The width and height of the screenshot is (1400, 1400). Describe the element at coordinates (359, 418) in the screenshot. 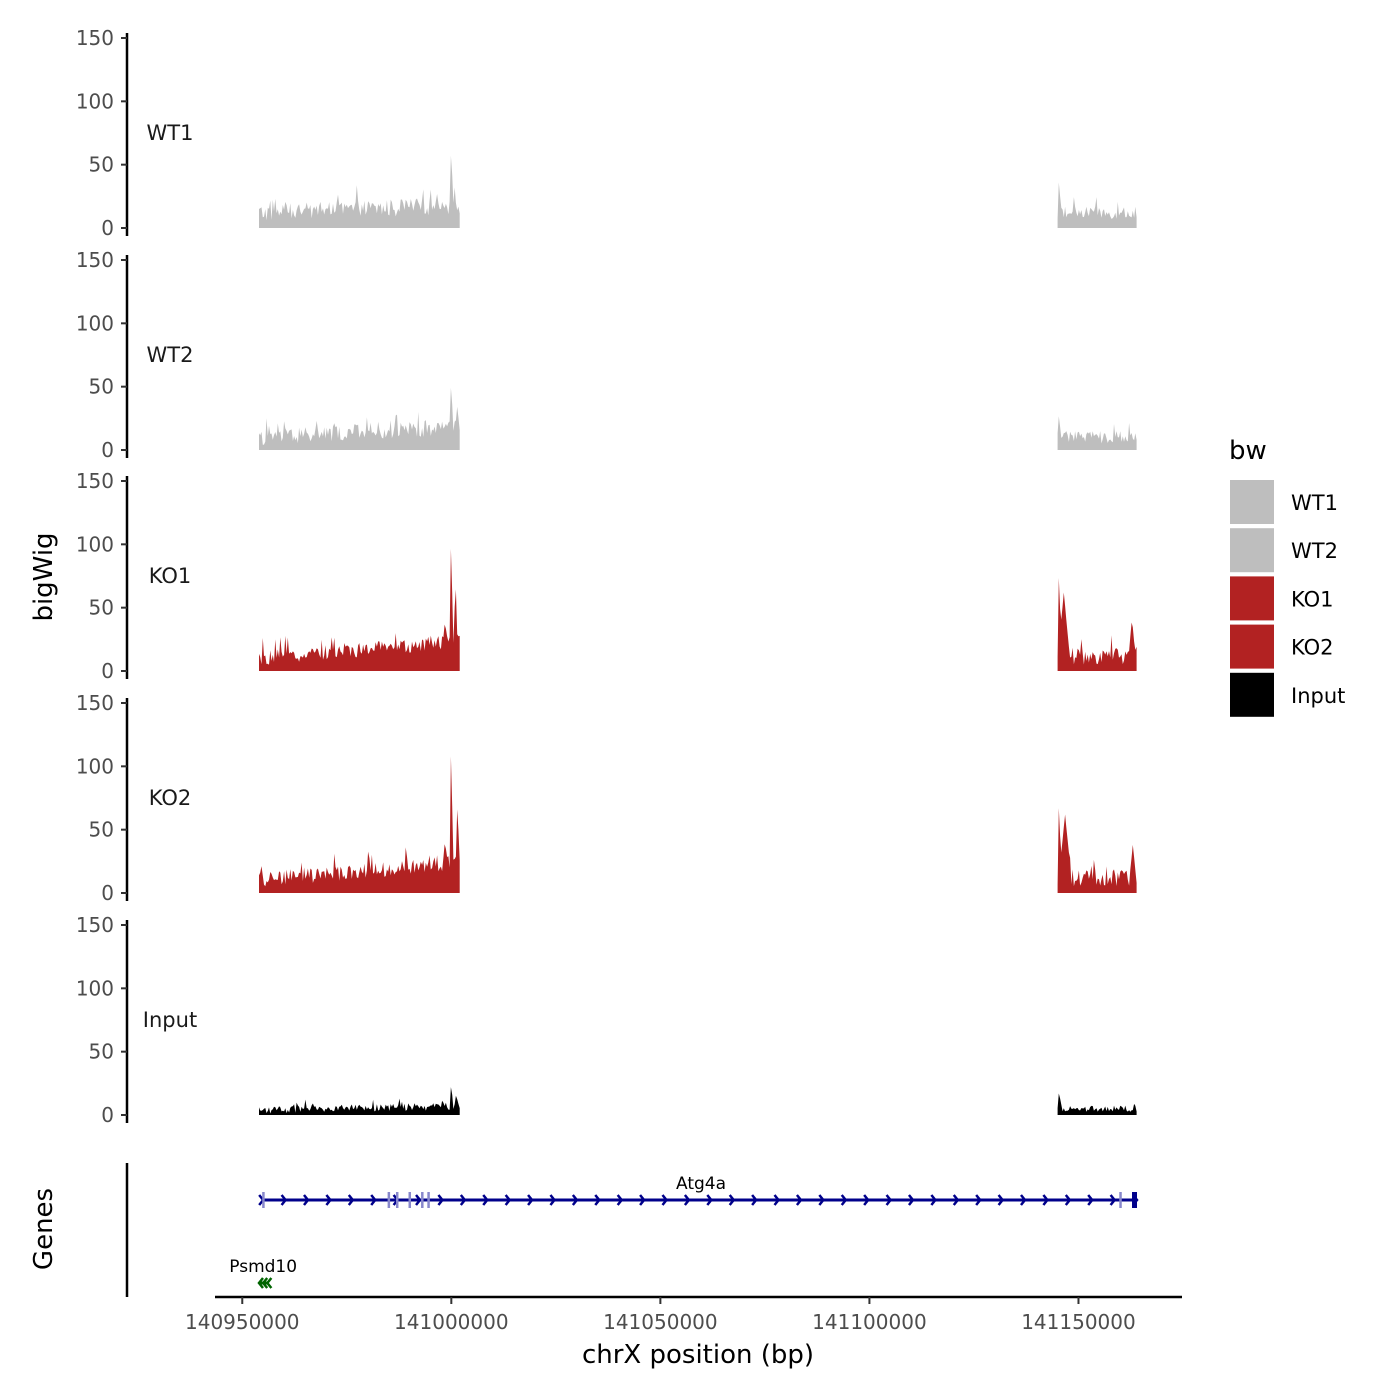

I see `coverage-area-wt2-region1` at that location.